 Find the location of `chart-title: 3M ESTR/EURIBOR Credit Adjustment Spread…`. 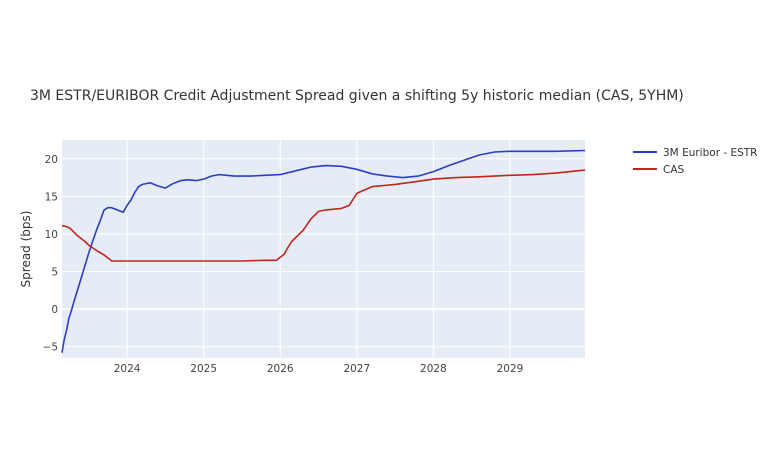

chart-title: 3M ESTR/EURIBOR Credit Adjustment Spread… is located at coordinates (357, 96).